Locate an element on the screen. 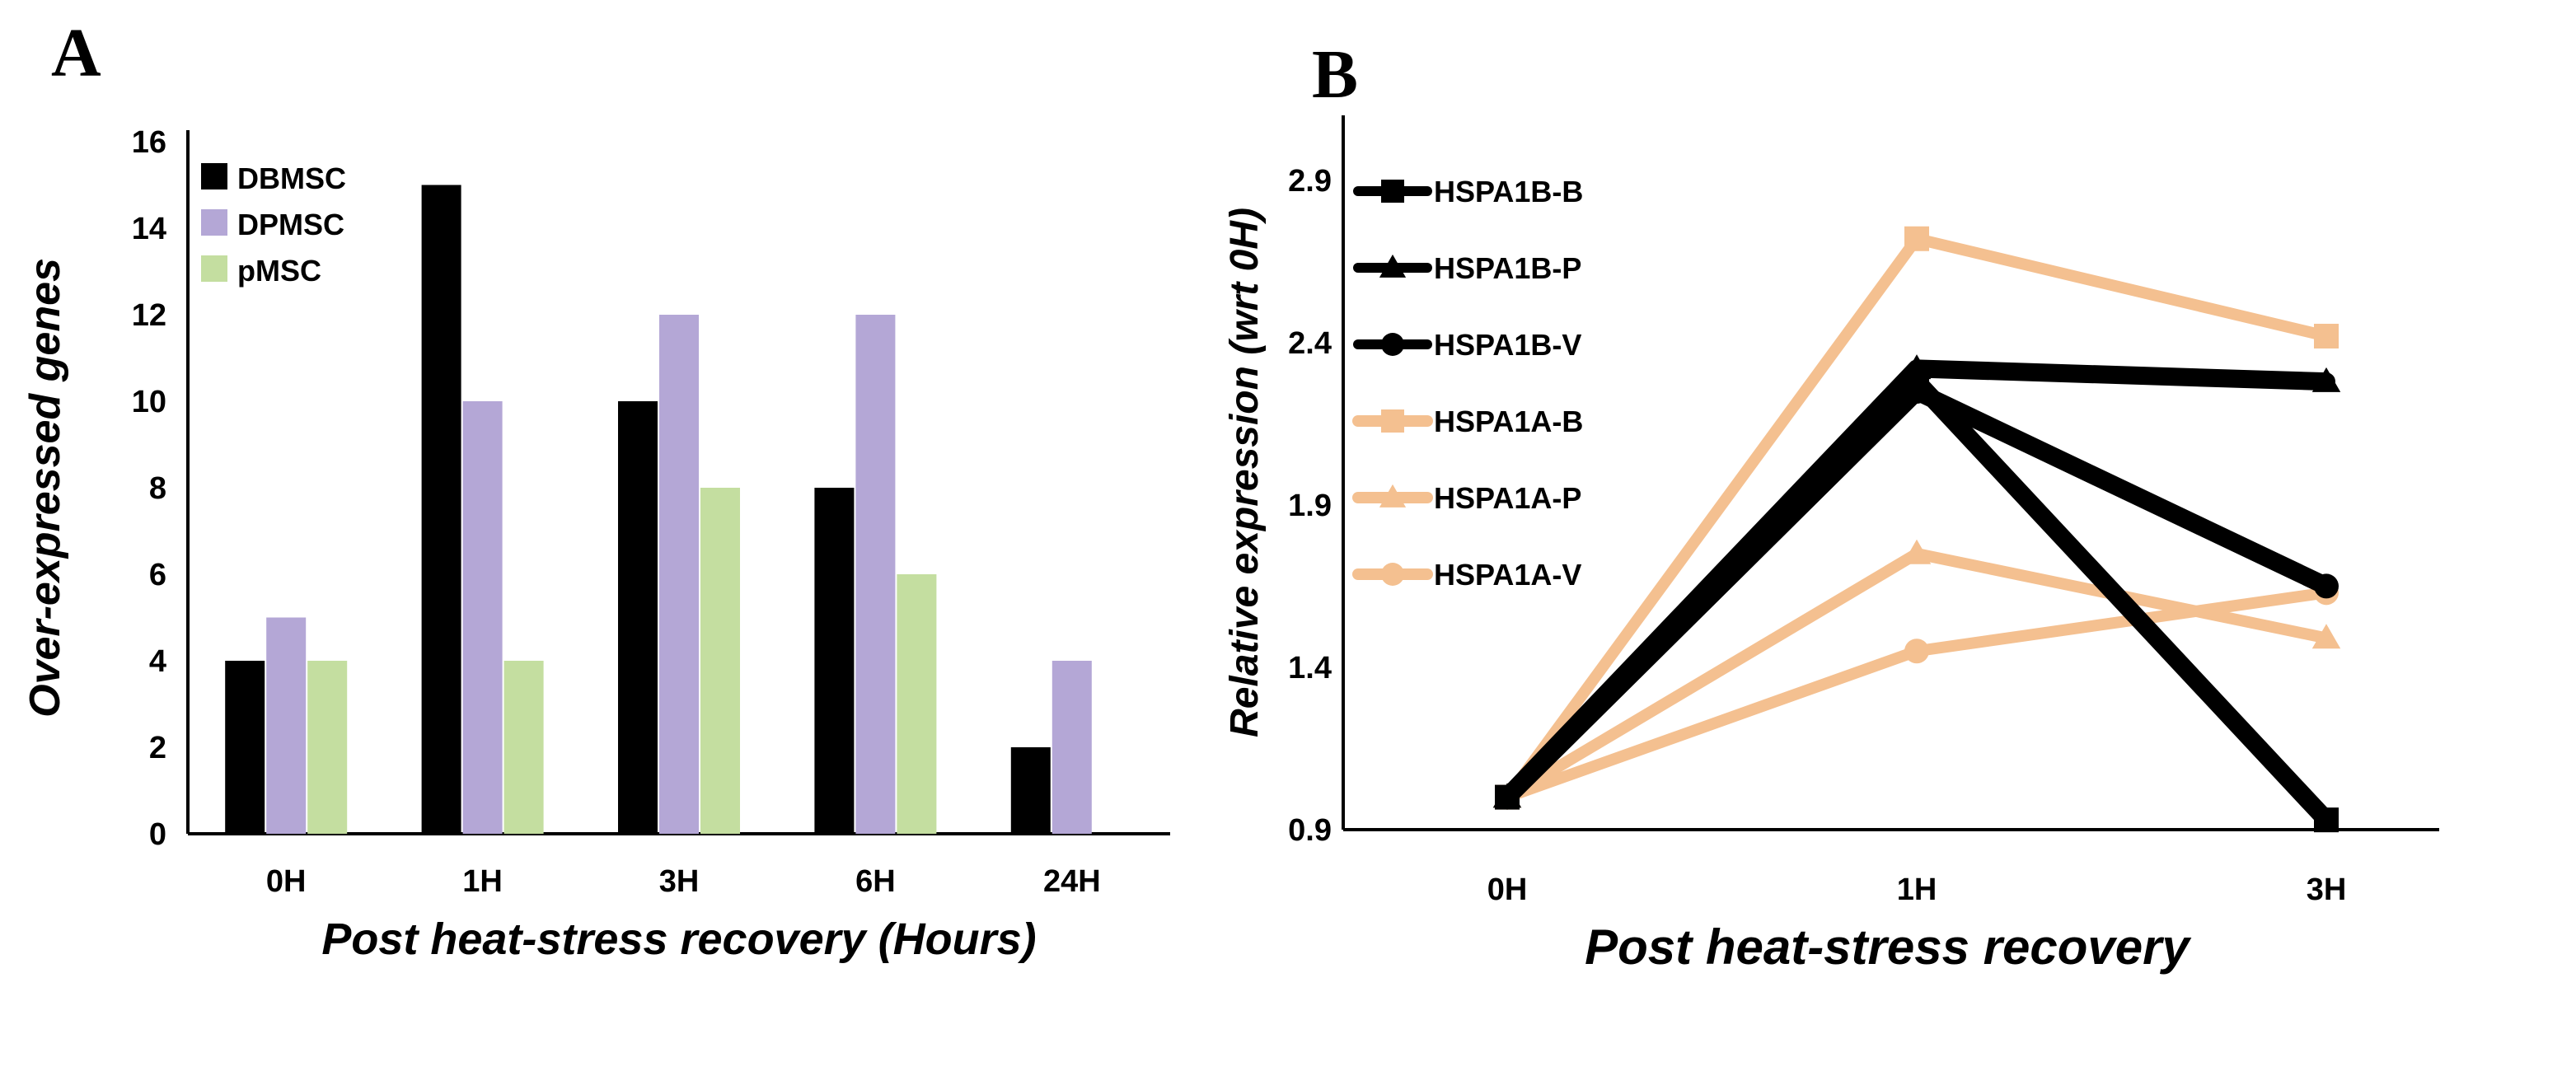 This screenshot has width=2576, height=1076. legend-marker-hspa1a-p is located at coordinates (1393, 496).